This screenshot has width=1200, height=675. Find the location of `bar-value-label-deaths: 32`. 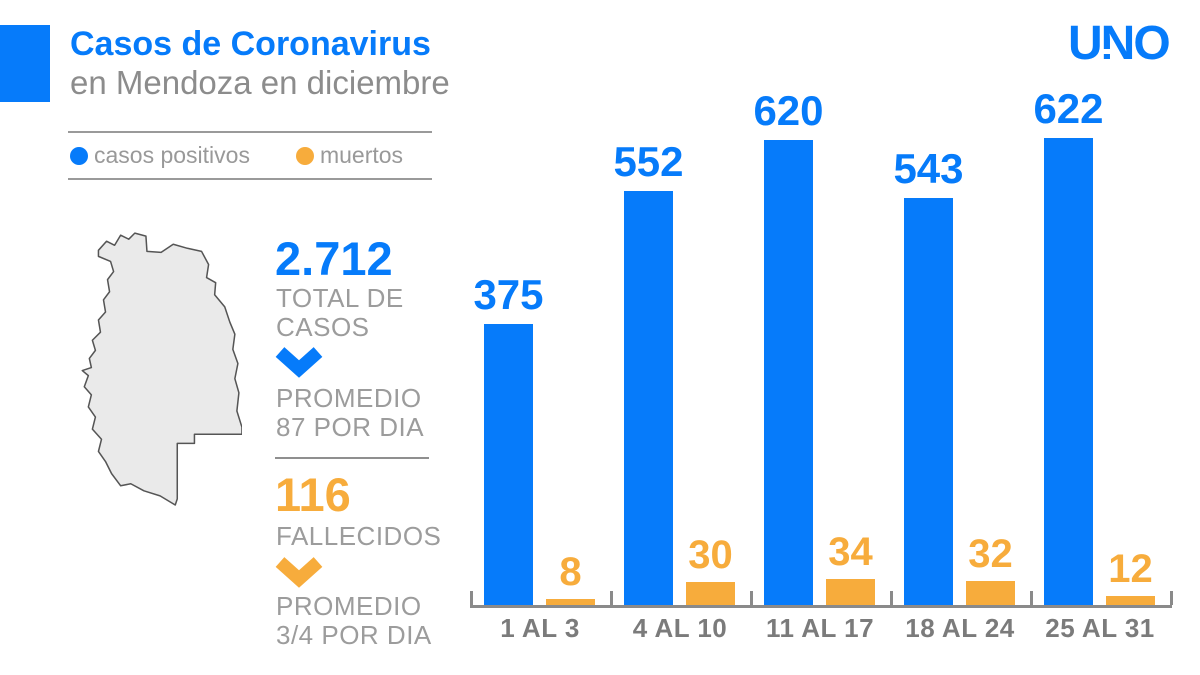

bar-value-label-deaths: 32 is located at coordinates (990, 554).